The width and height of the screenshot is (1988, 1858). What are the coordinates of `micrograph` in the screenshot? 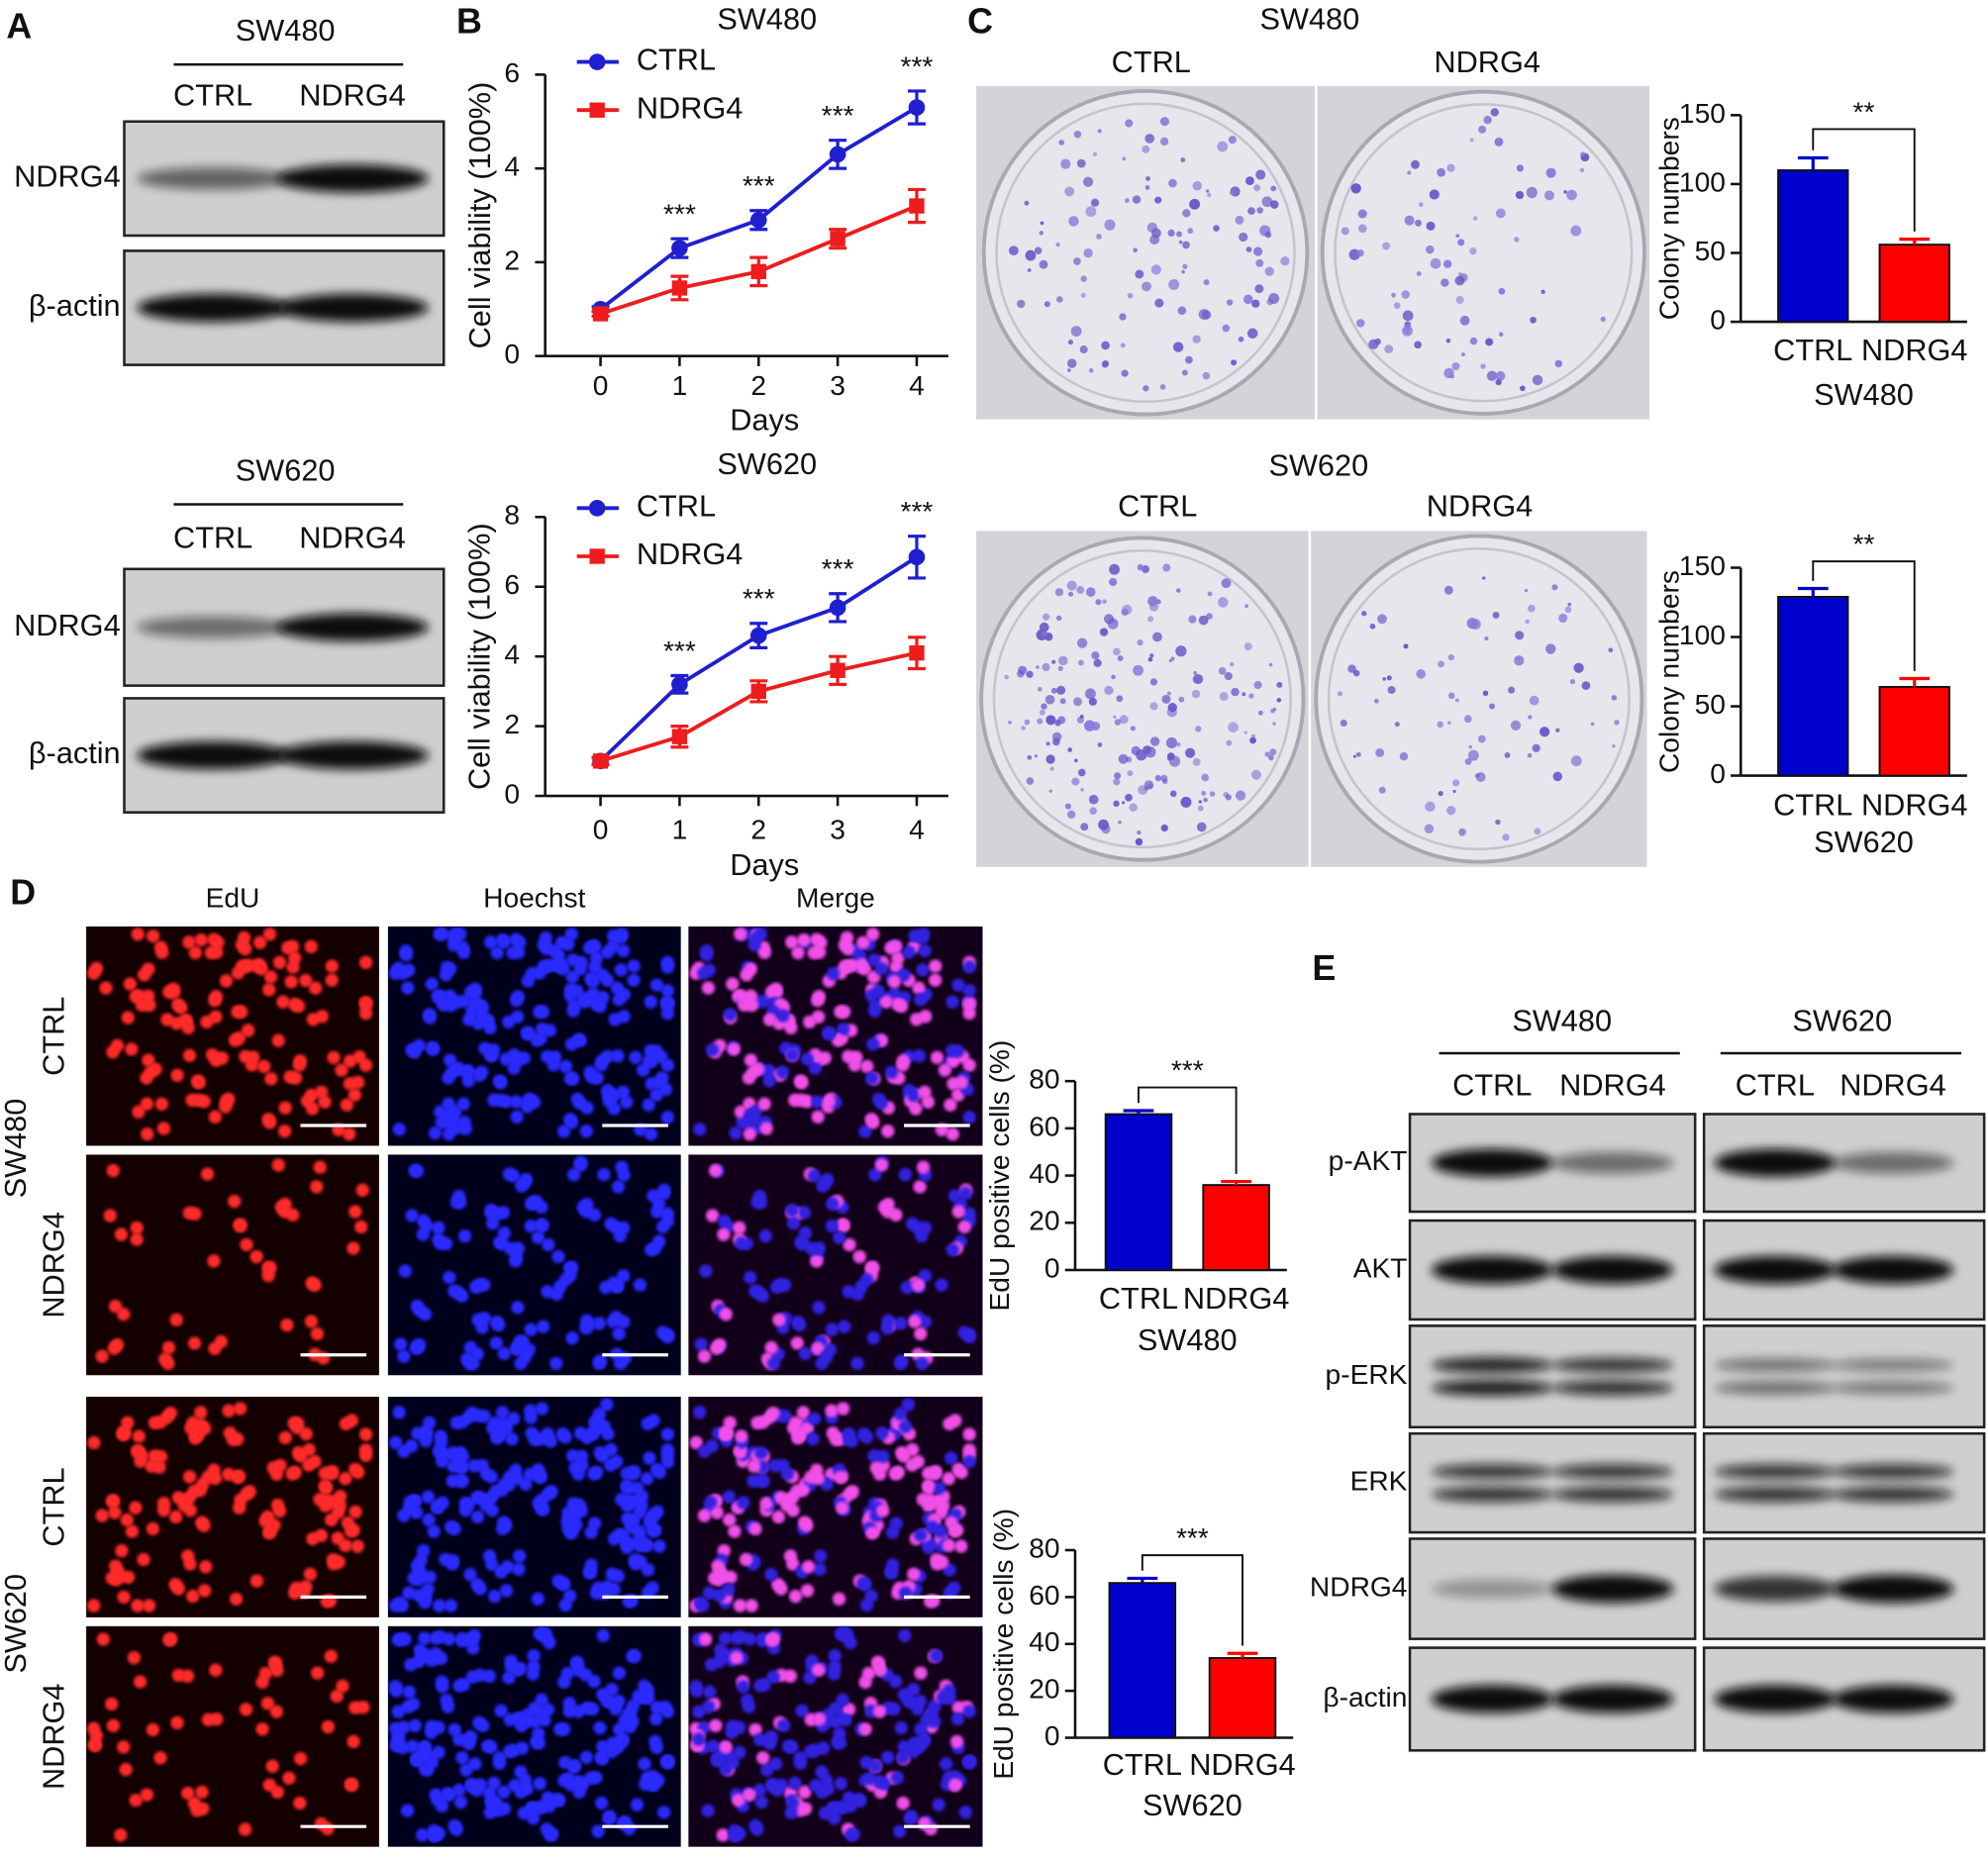 It's located at (835, 1265).